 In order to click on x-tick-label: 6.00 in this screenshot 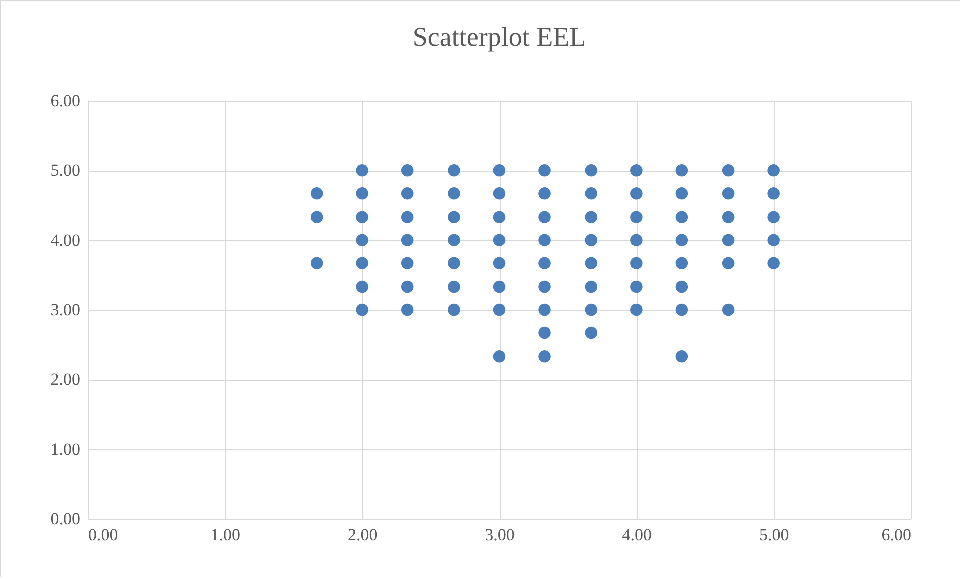, I will do `click(897, 535)`.